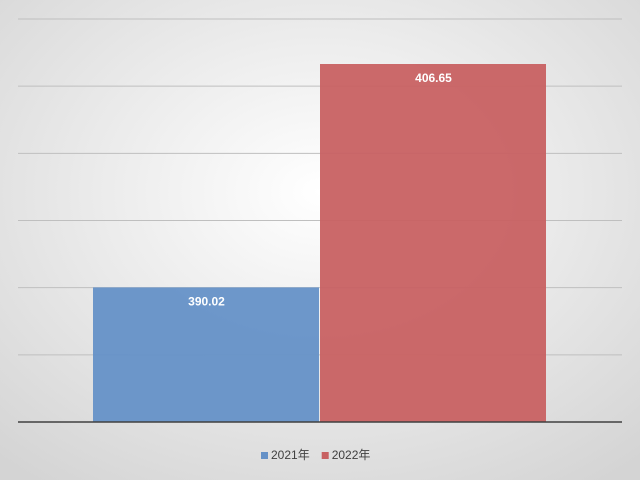 Image resolution: width=640 pixels, height=480 pixels. What do you see at coordinates (206, 302) in the screenshot?
I see `data-label: 390.02` at bounding box center [206, 302].